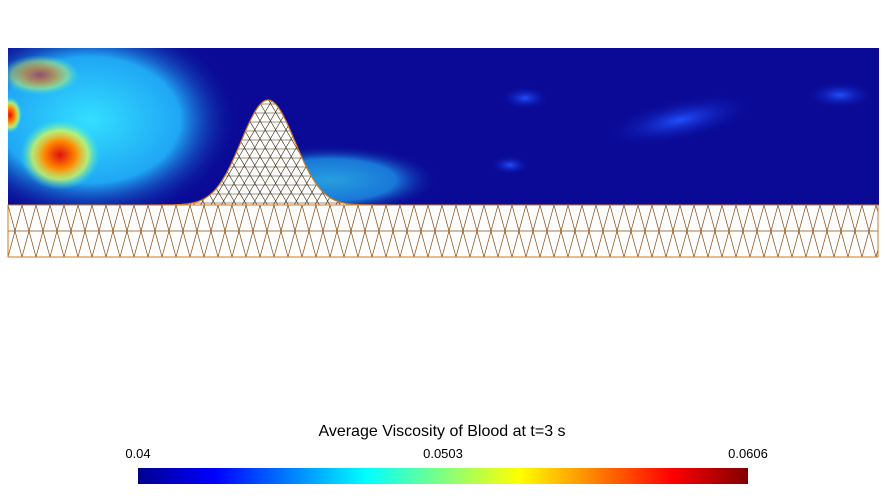 The height and width of the screenshot is (504, 885). Describe the element at coordinates (443, 453) in the screenshot. I see `colorbar-tick-label: 0.0503` at that location.